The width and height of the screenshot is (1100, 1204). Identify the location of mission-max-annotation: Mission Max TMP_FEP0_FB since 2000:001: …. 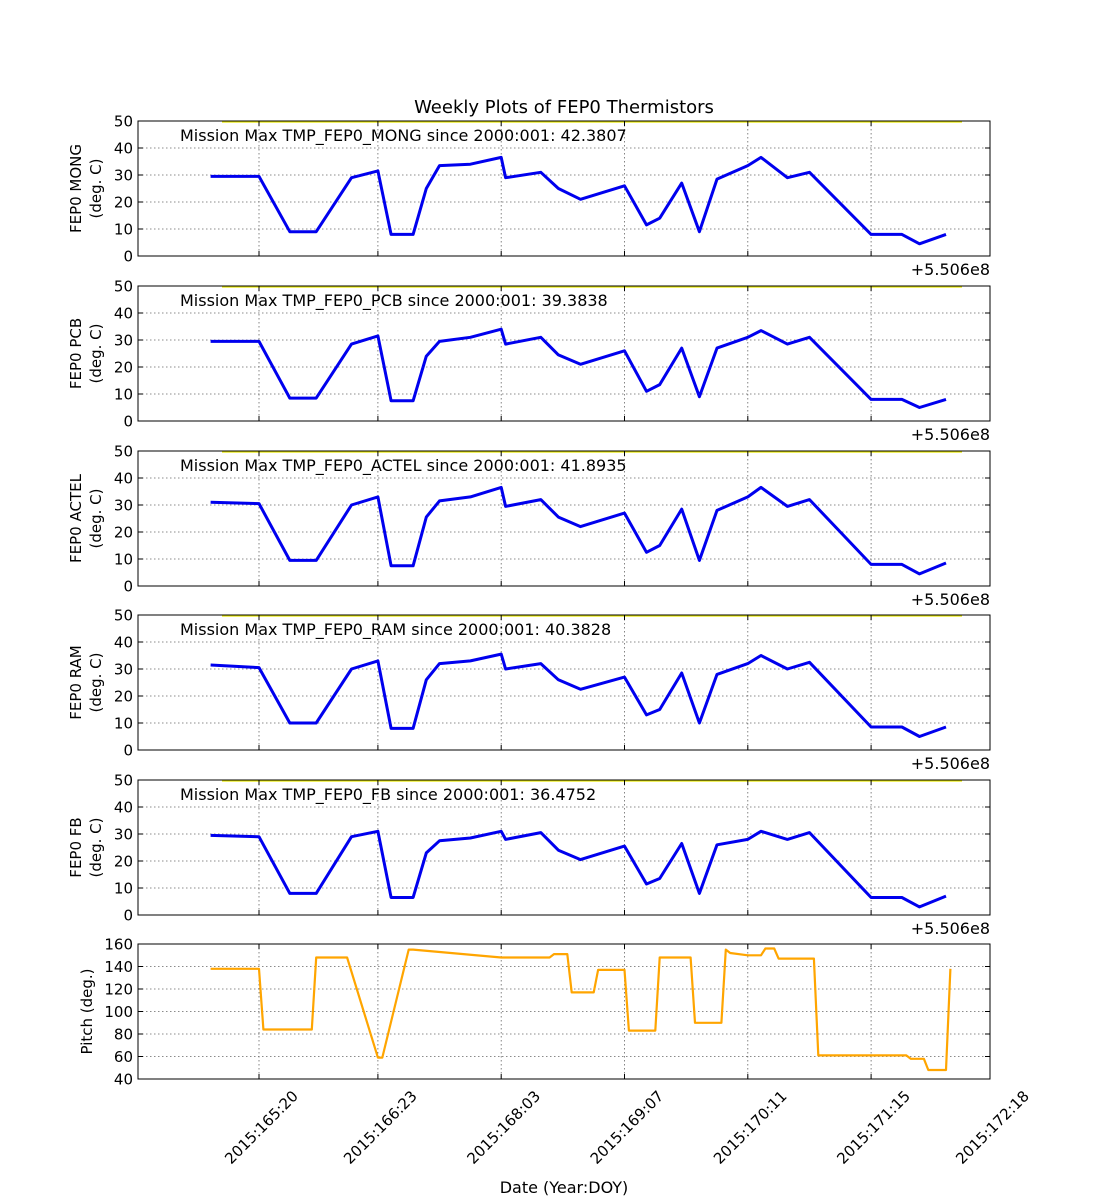
(388, 795).